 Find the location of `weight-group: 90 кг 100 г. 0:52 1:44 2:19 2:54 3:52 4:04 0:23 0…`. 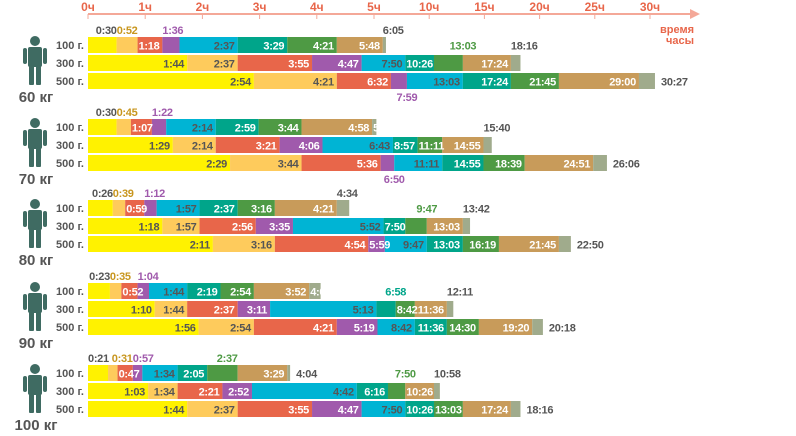

weight-group: 90 кг 100 г. 0:52 1:44 2:19 2:54 3:52 4:04 0:23 0… is located at coordinates (297, 311).